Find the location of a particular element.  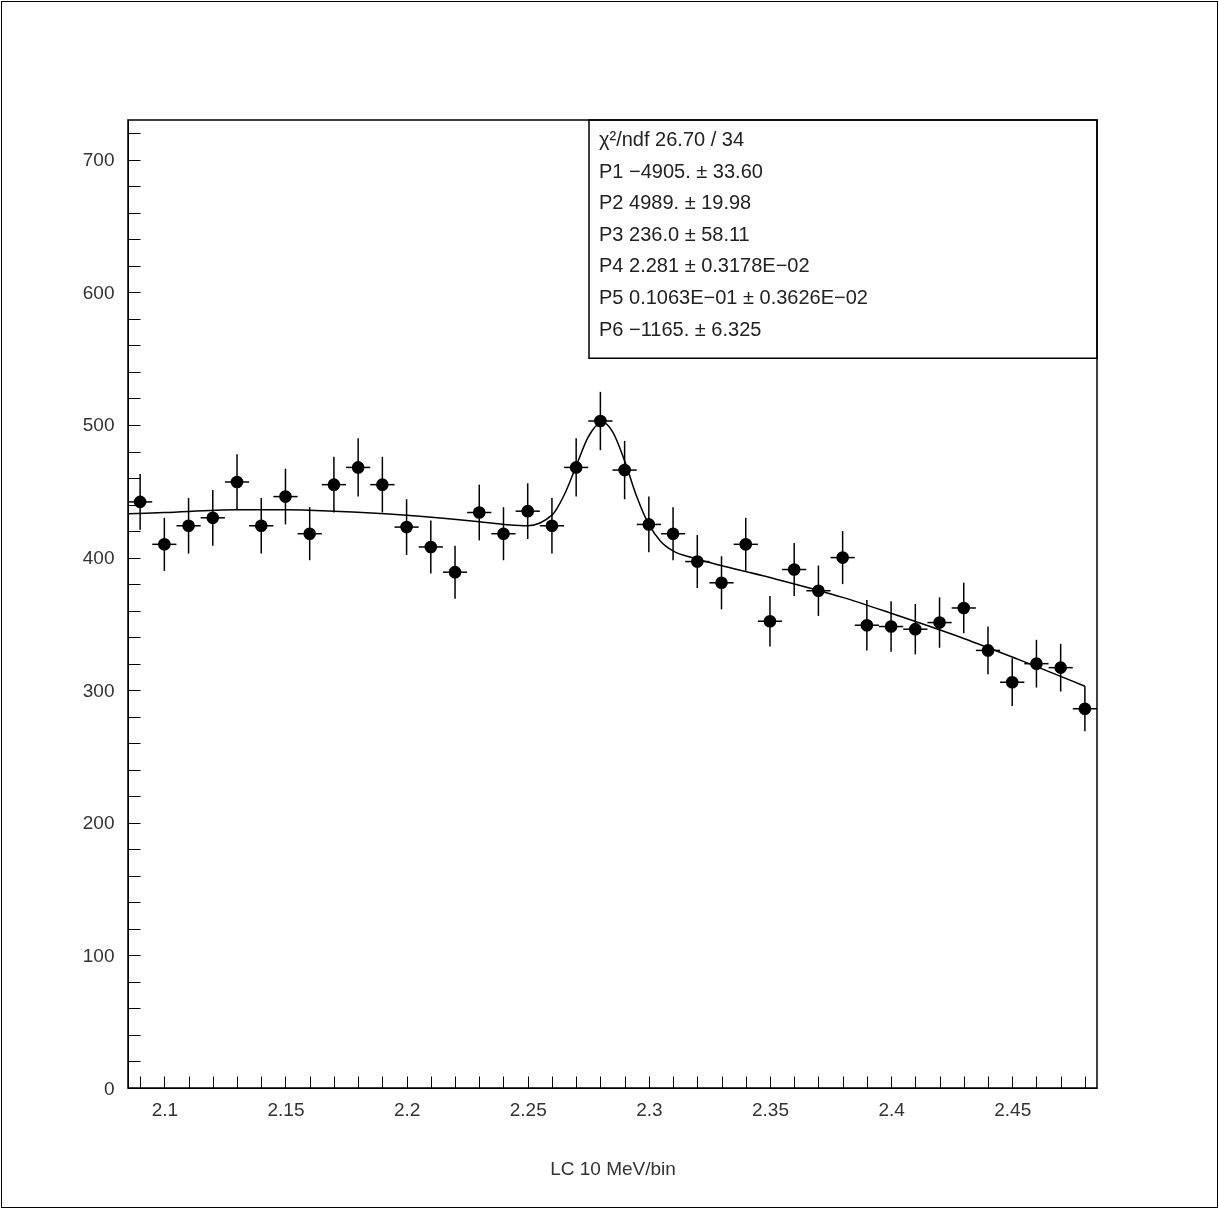

x-axis-title: LC 10 MeV/bin is located at coordinates (613, 1168).